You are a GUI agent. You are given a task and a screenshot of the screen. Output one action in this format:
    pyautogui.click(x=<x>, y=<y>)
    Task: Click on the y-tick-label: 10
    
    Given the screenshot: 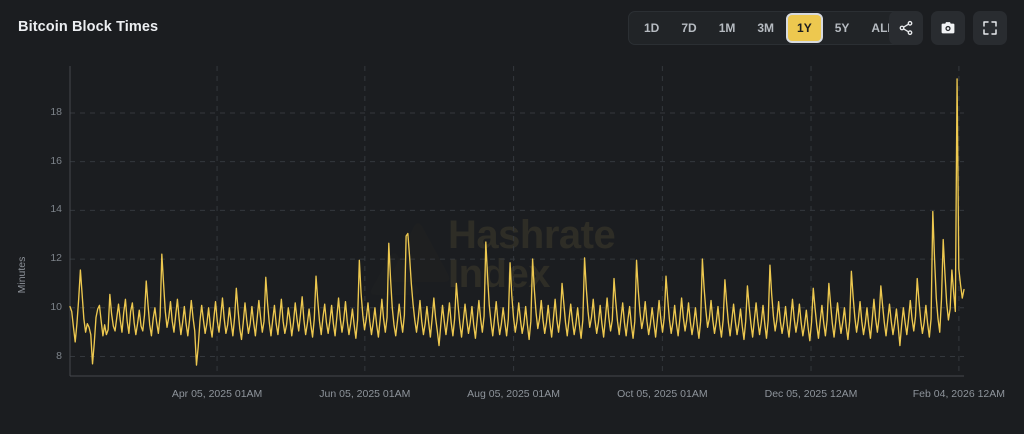 What is the action you would take?
    pyautogui.click(x=56, y=306)
    